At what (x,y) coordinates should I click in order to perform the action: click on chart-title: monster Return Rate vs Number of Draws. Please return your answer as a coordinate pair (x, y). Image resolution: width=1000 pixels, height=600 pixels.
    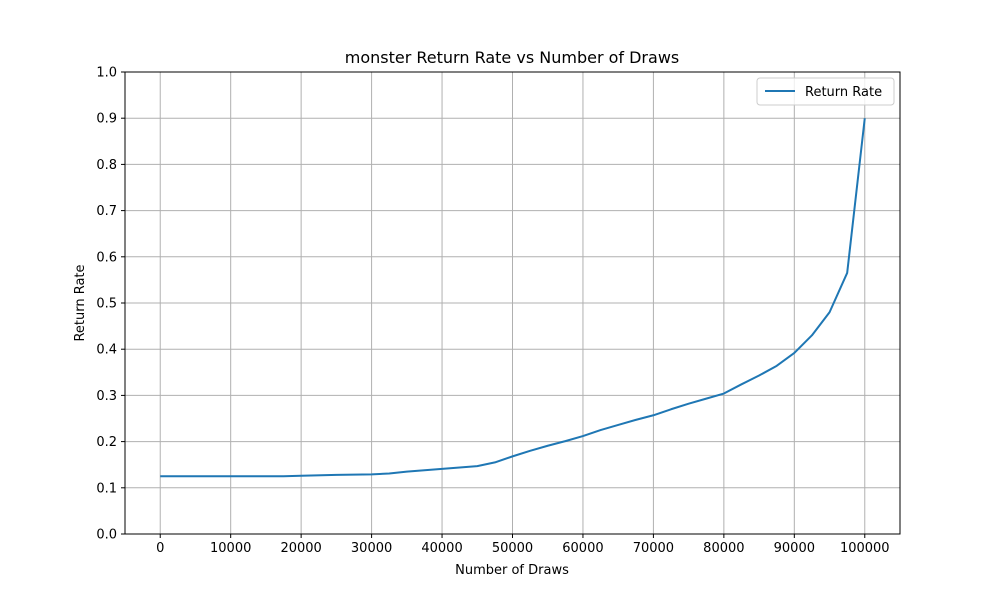
    Looking at the image, I should click on (512, 57).